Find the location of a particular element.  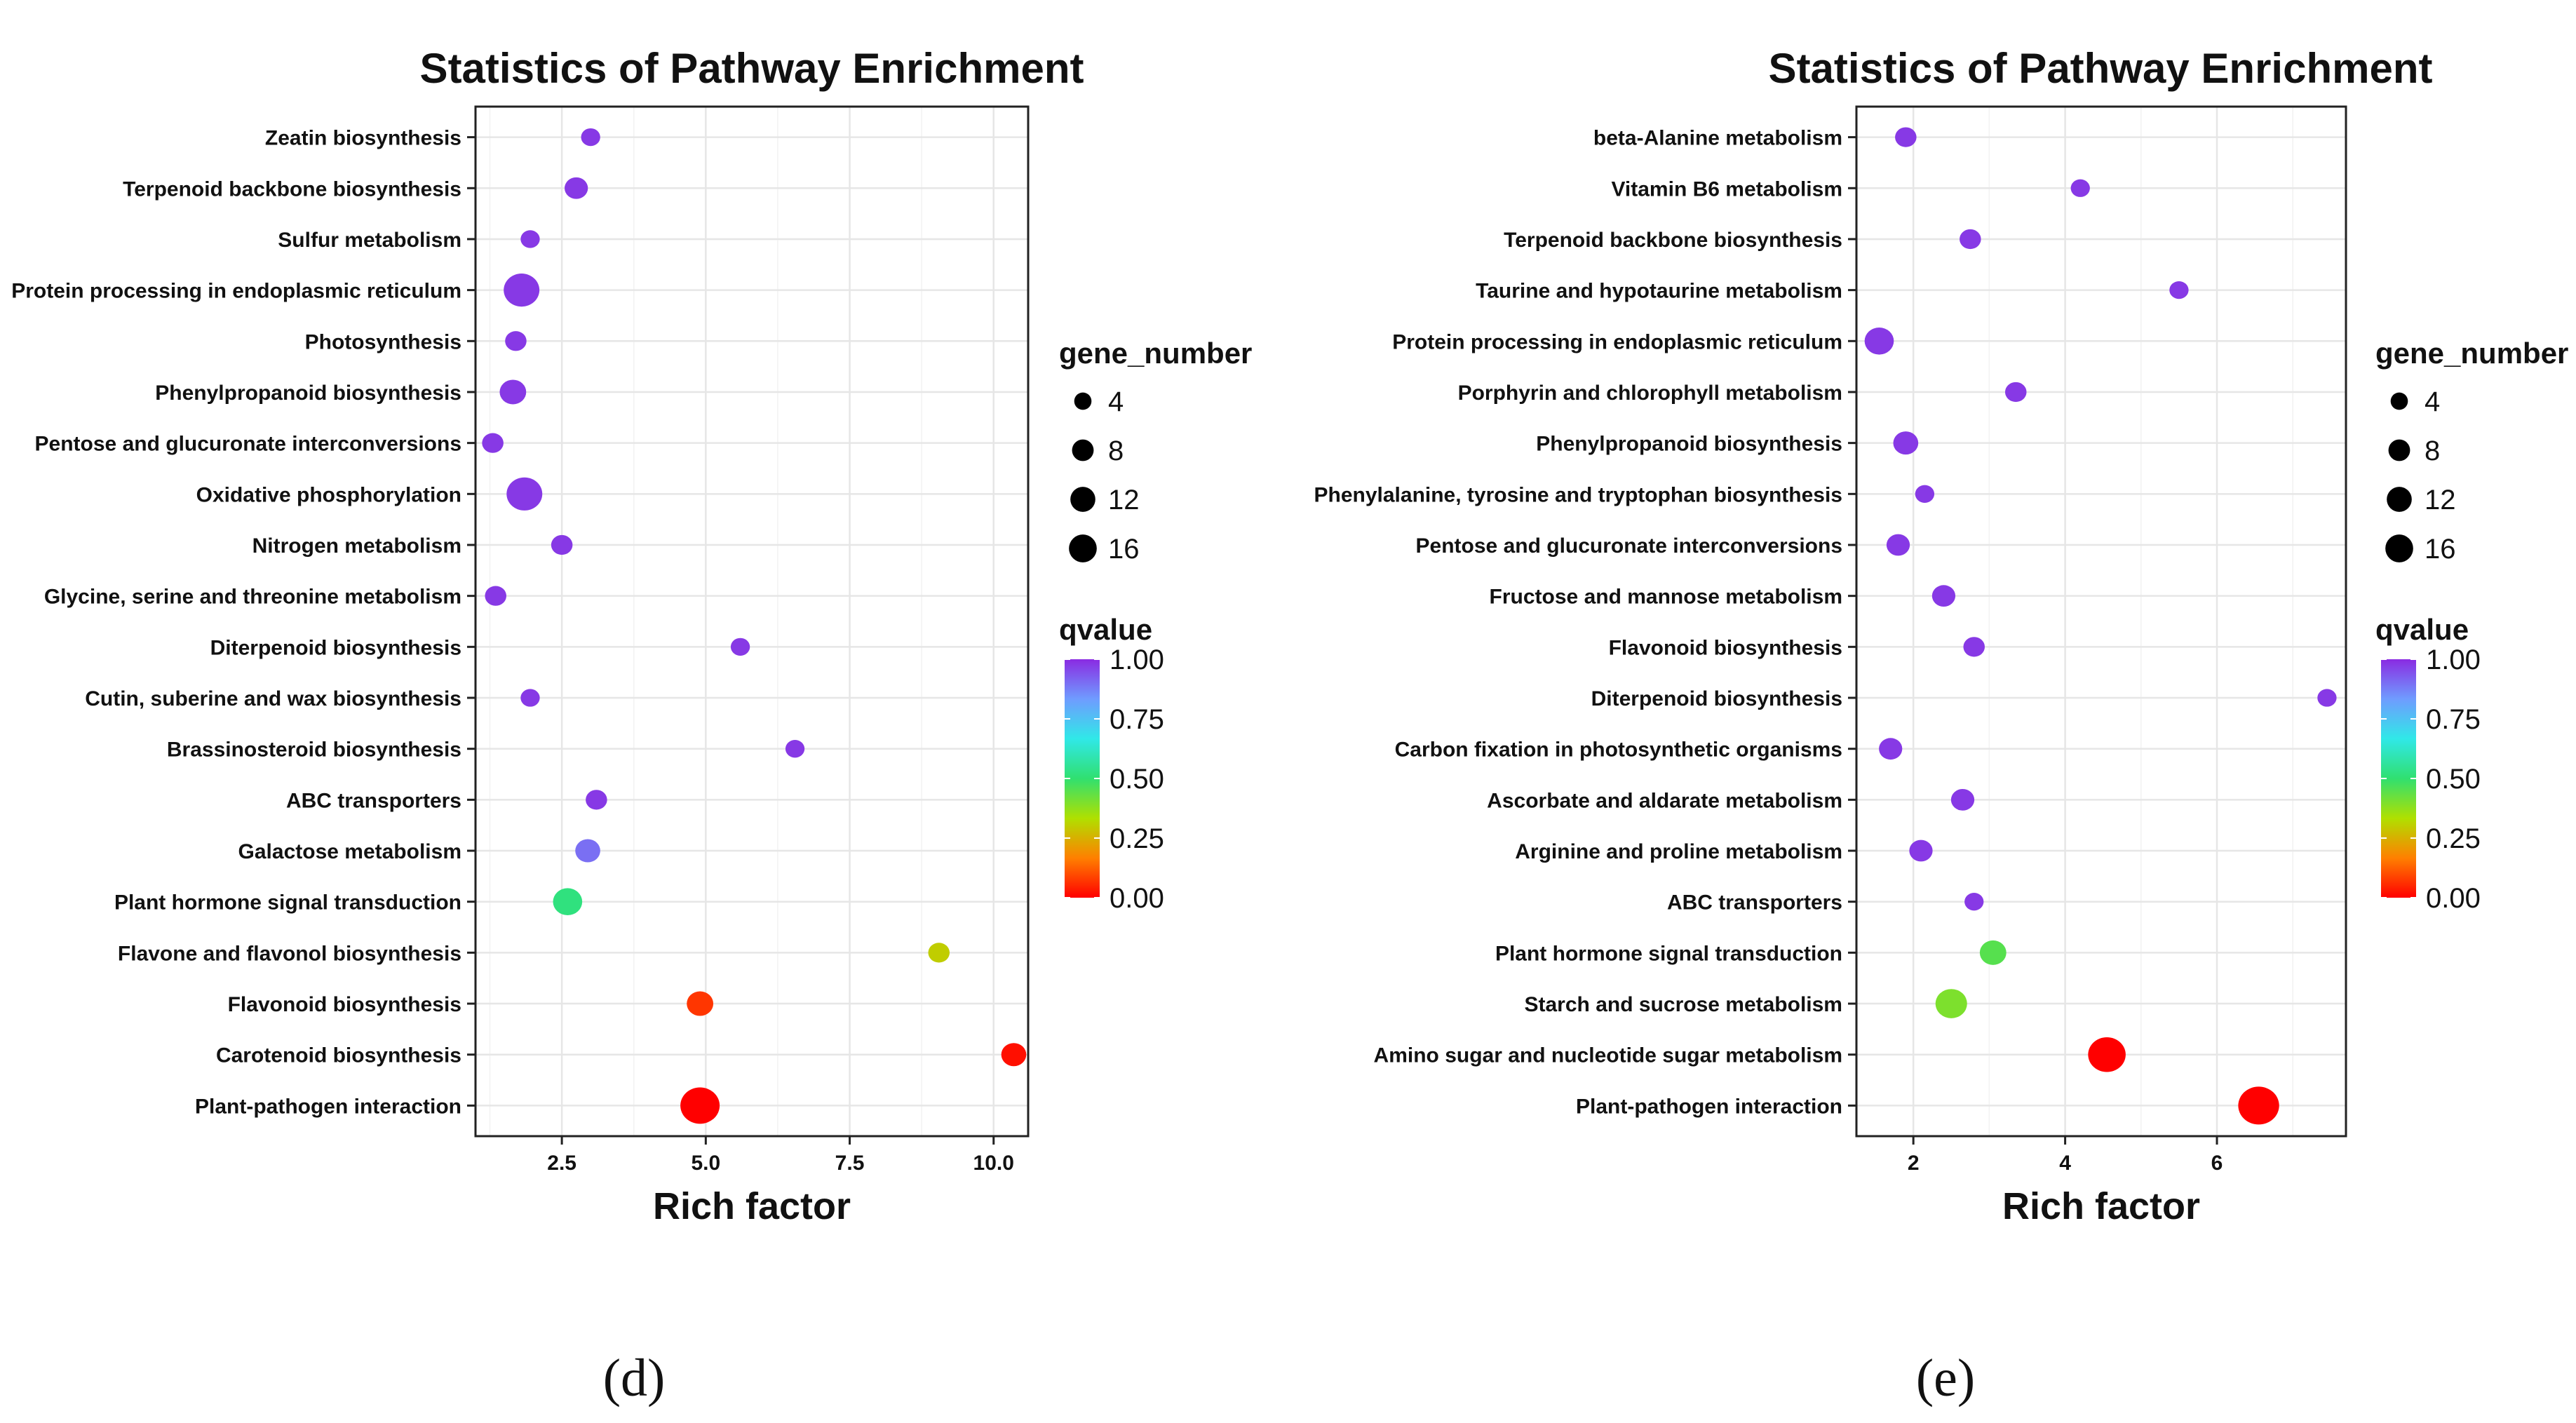

y-tick-label: Photosynthesis is located at coordinates (383, 341).